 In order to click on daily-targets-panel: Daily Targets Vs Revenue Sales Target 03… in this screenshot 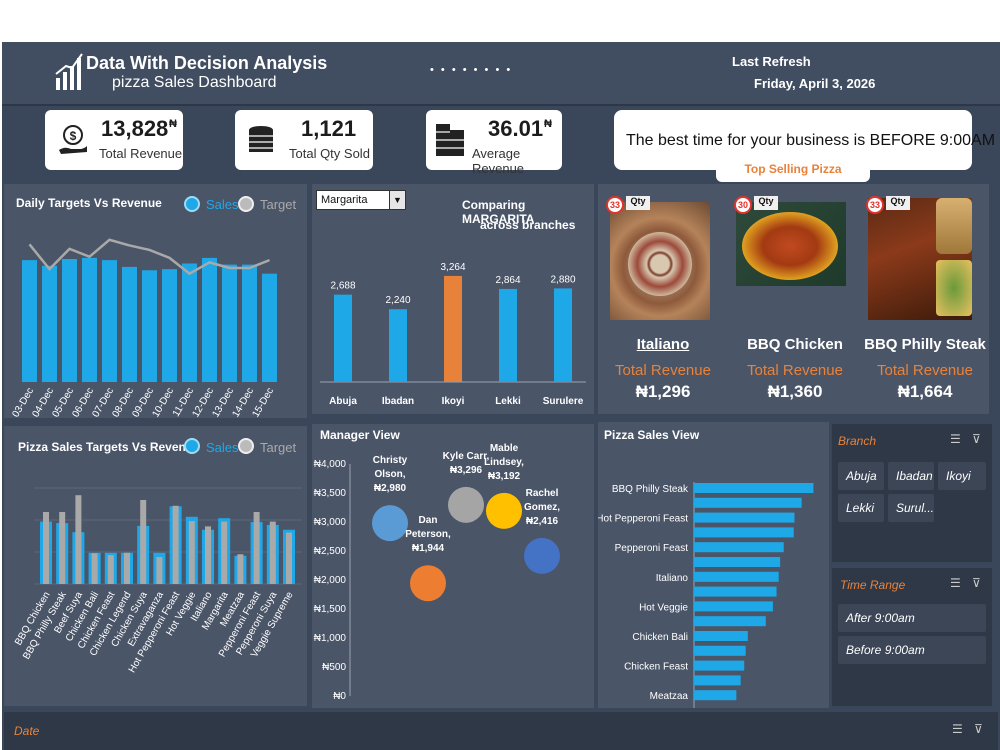, I will do `click(155, 301)`.